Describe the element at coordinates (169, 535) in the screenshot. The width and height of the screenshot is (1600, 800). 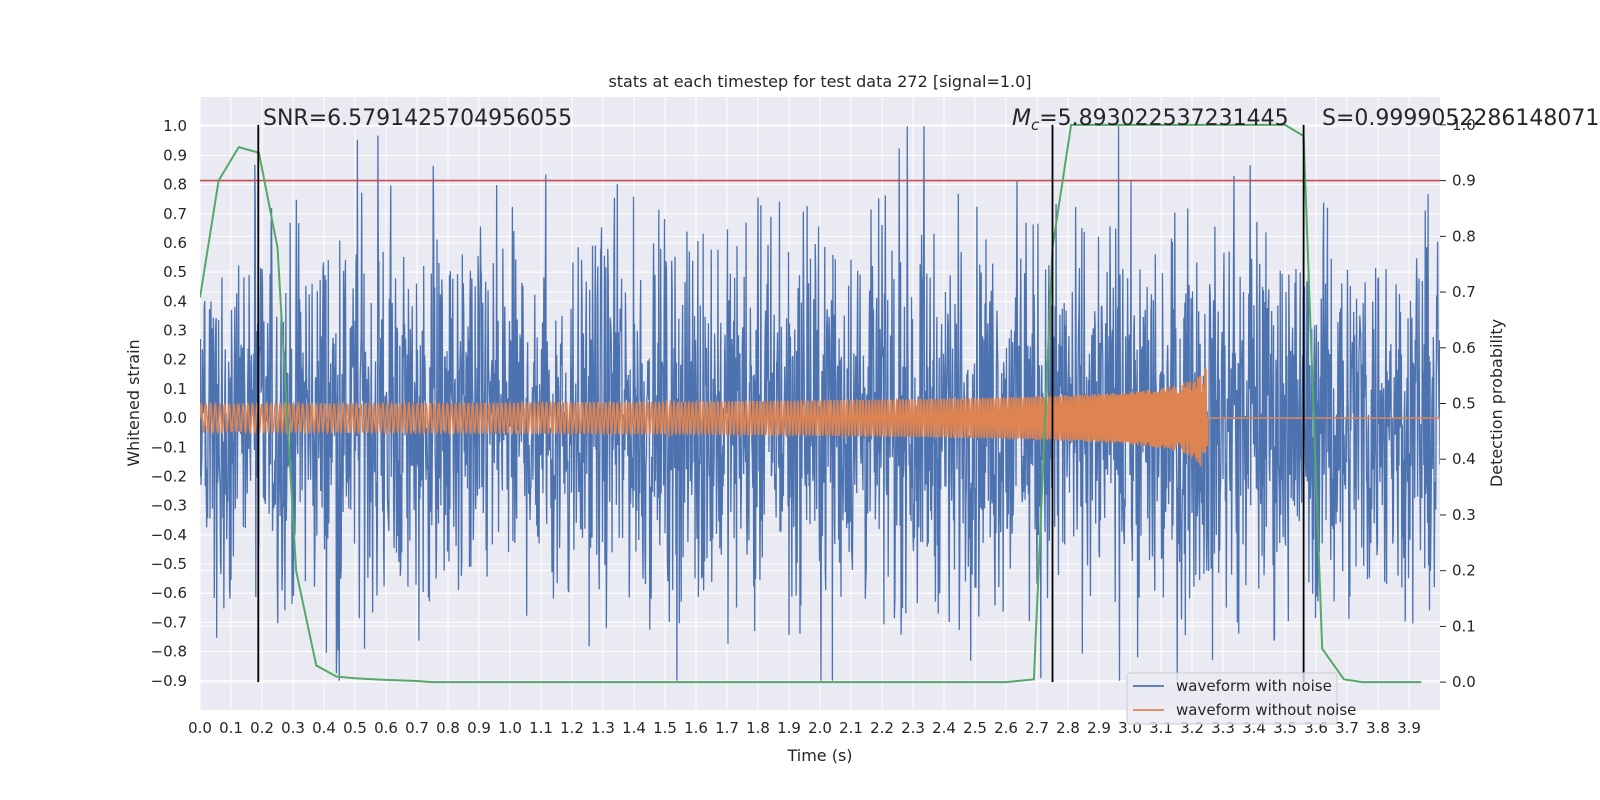
I see `y-tick-label: −0.4` at that location.